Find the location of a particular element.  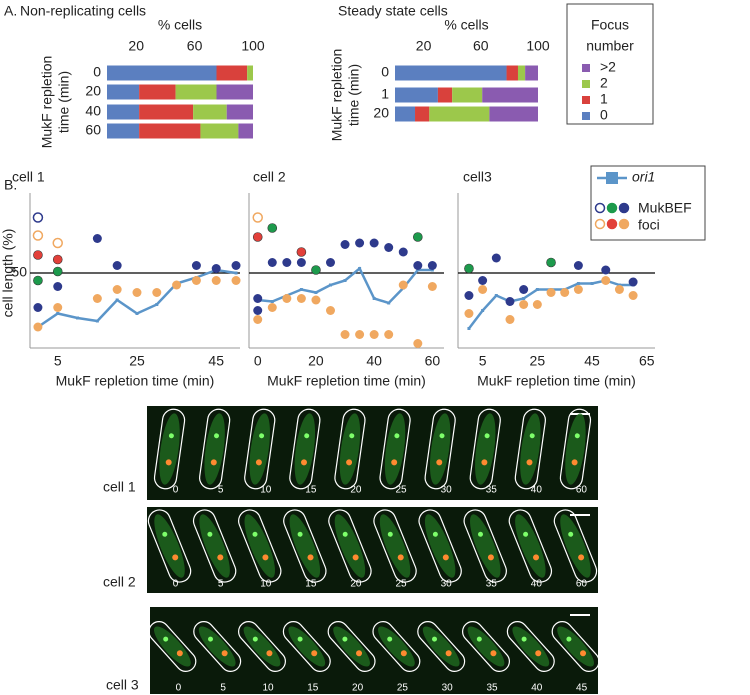

x-axis-label: % cells is located at coordinates (180, 25).